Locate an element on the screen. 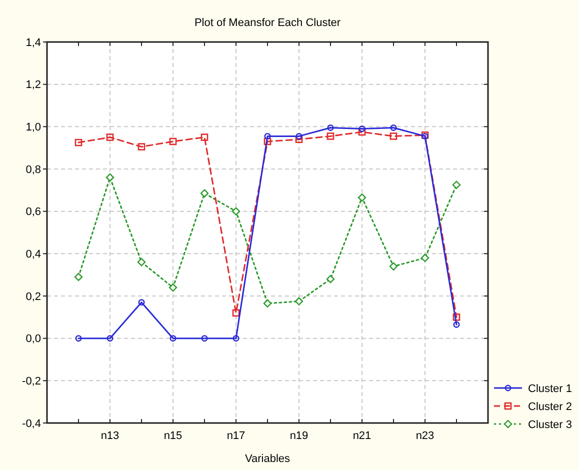  x-axis-title: Variables is located at coordinates (267, 459).